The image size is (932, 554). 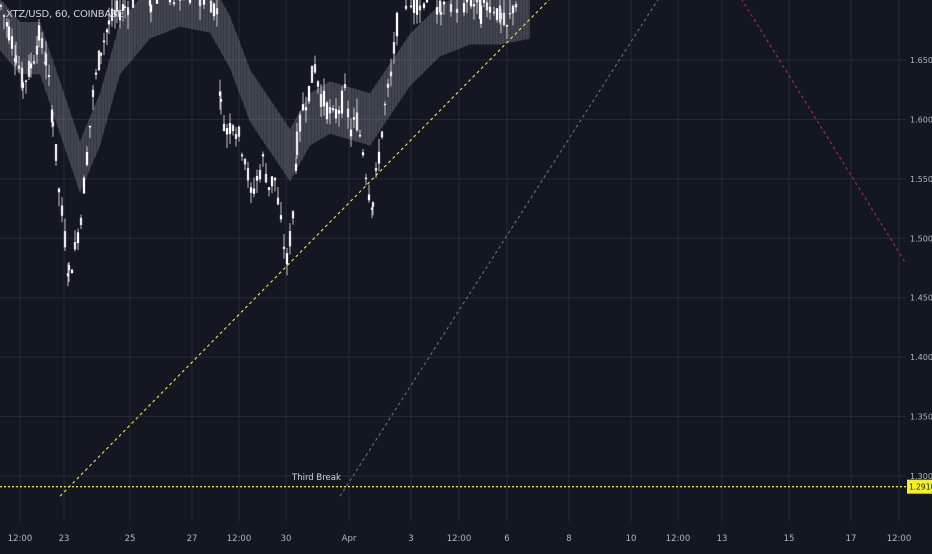 What do you see at coordinates (921, 179) in the screenshot?
I see `y-tick-label: 1.5500` at bounding box center [921, 179].